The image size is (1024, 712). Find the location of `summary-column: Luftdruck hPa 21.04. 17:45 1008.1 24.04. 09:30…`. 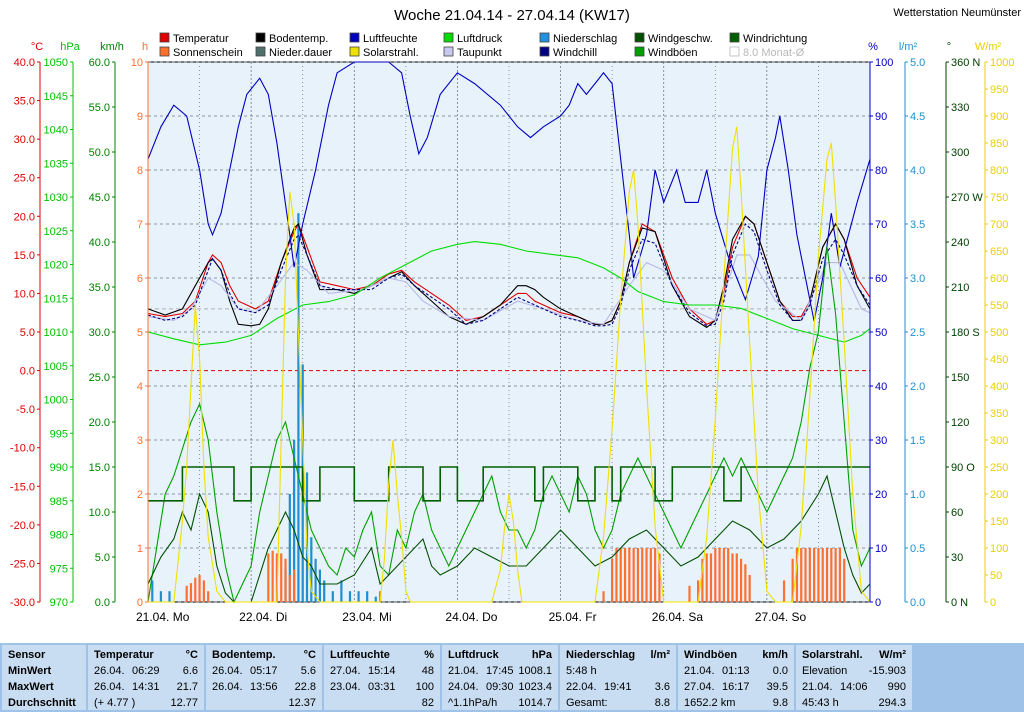

summary-column: Luftdruck hPa 21.04. 17:45 1008.1 24.04. 09:30… is located at coordinates (500, 677).